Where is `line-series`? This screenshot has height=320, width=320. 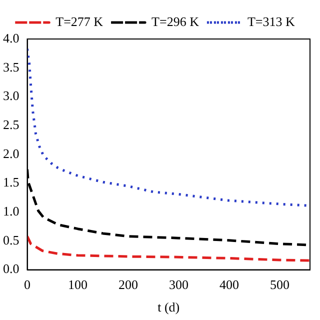 line-series is located at coordinates (168, 248).